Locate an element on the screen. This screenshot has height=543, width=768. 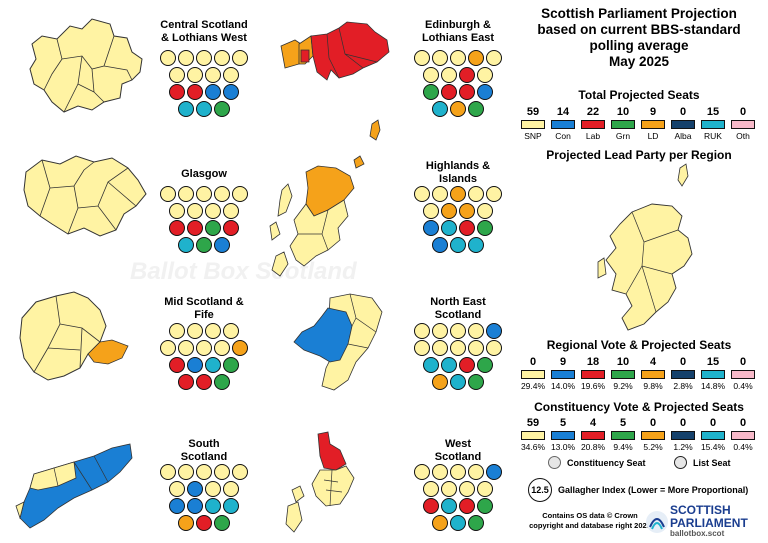
legend-constituency-label: Constituency Seat is located at coordinates (606, 462).